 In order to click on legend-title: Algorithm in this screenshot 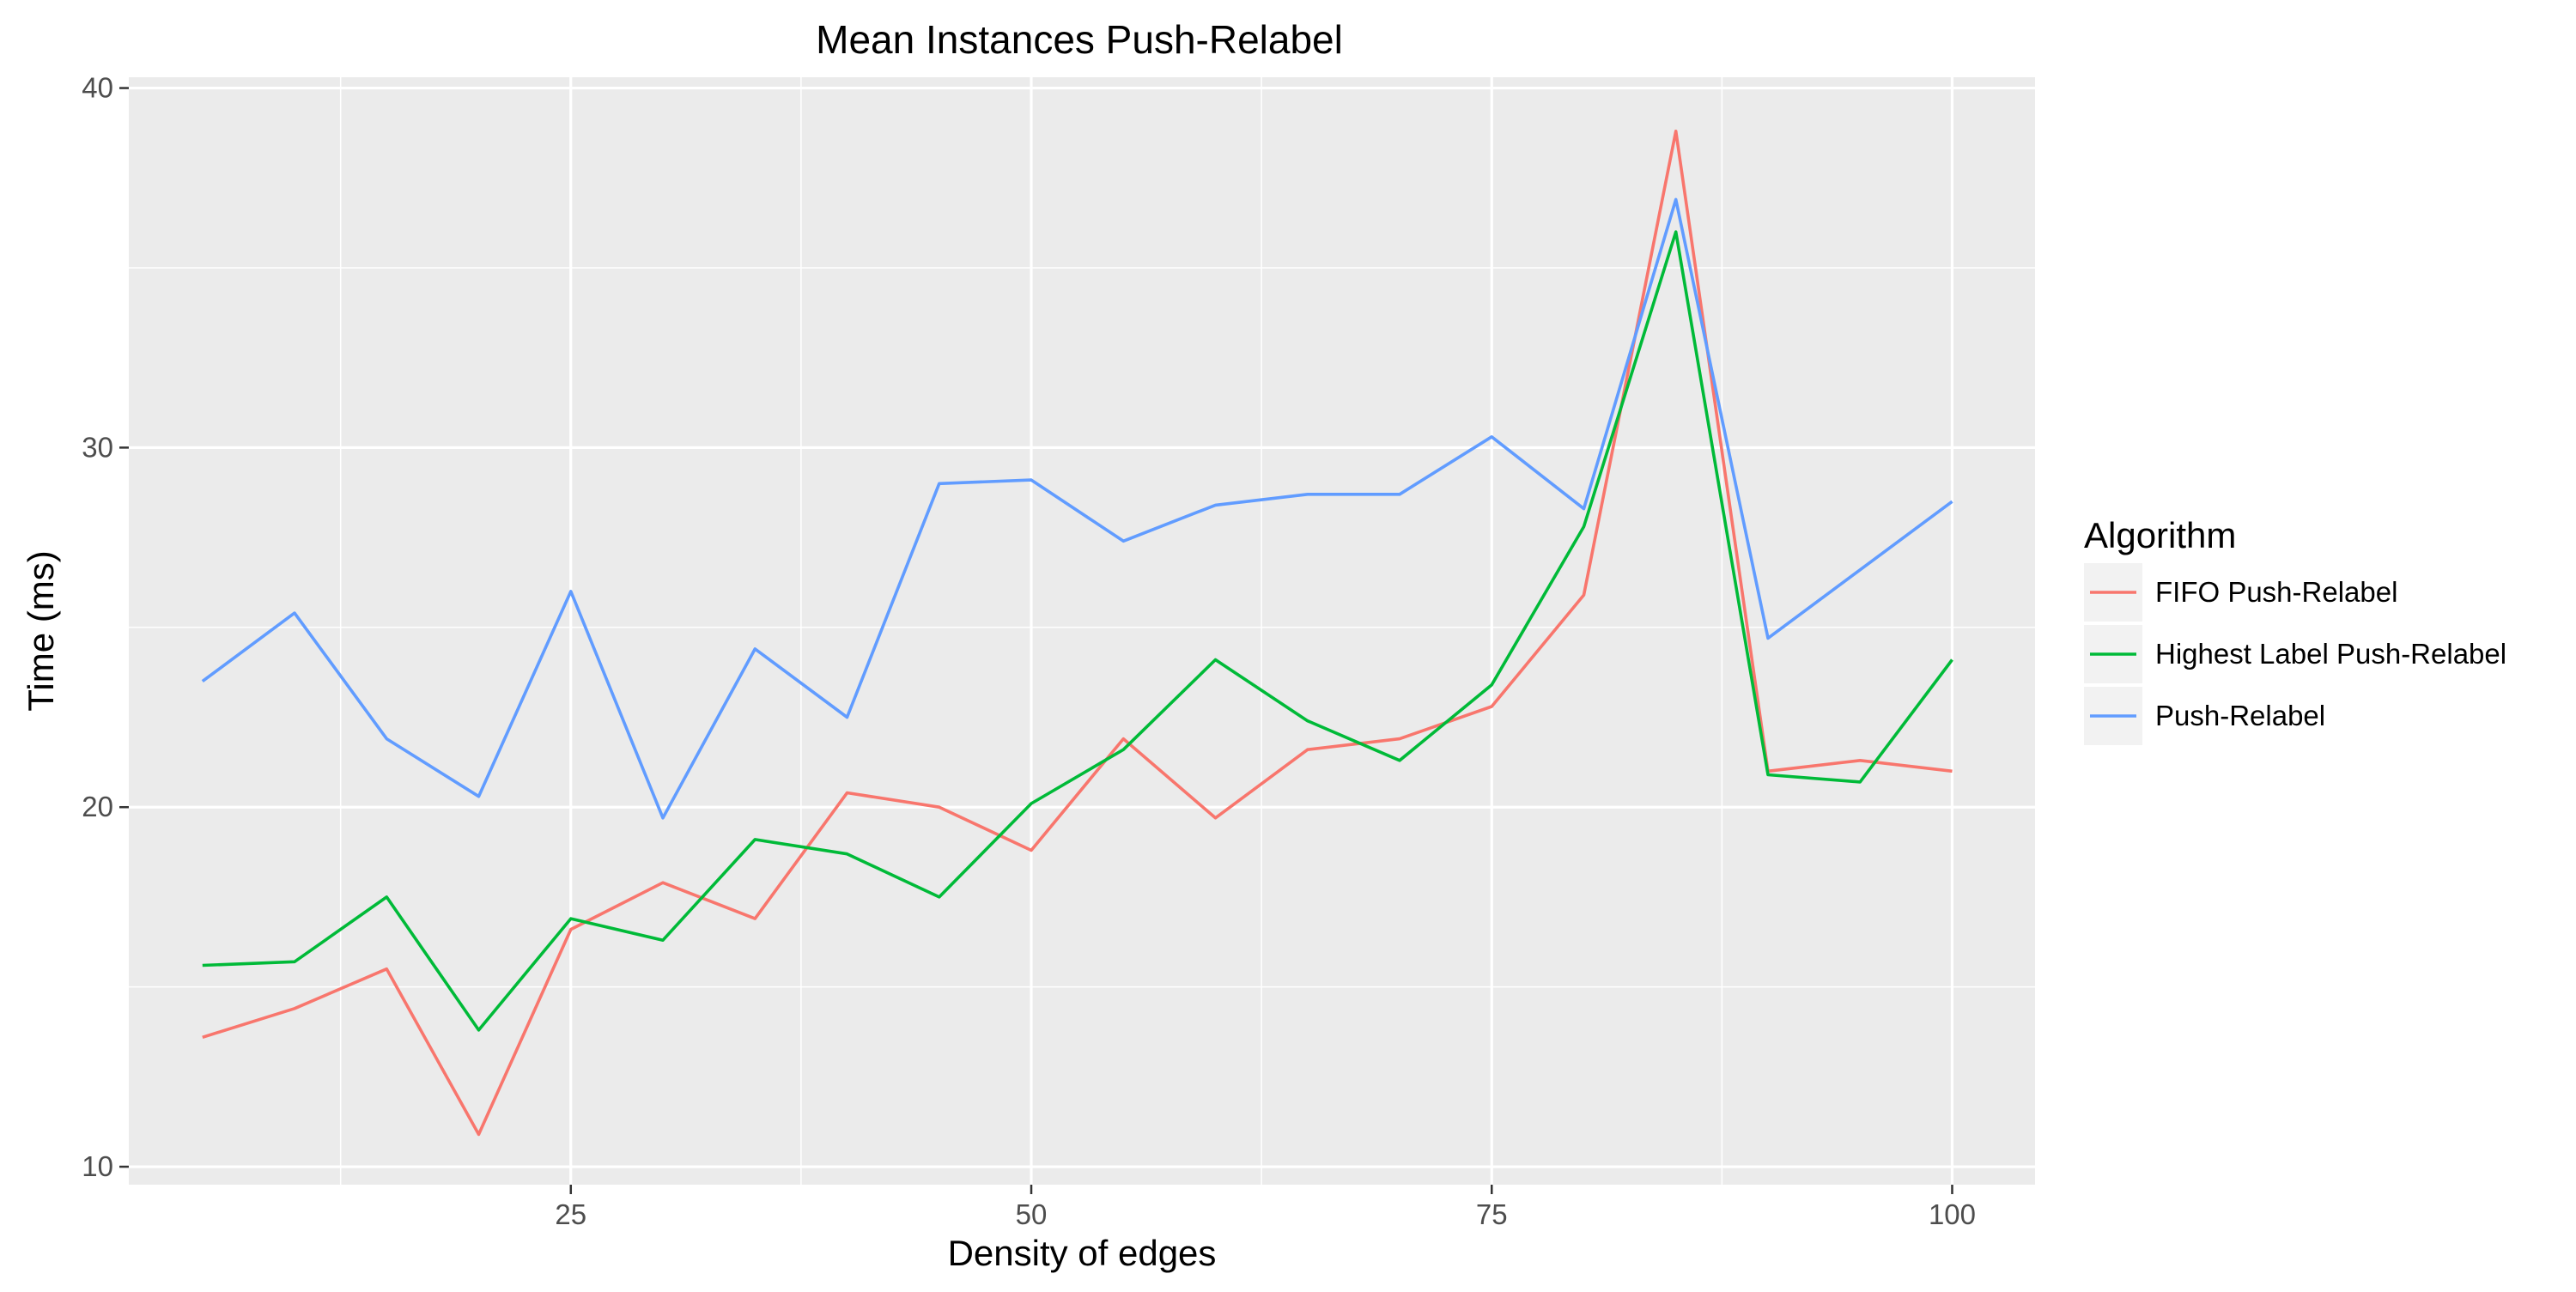, I will do `click(2160, 535)`.